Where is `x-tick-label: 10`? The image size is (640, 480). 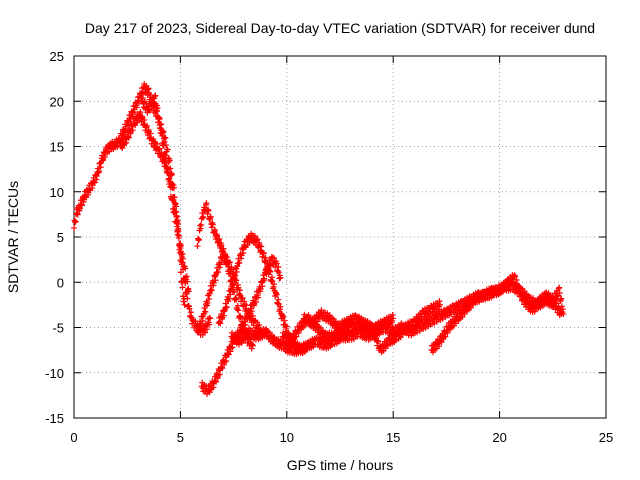
x-tick-label: 10 is located at coordinates (287, 437).